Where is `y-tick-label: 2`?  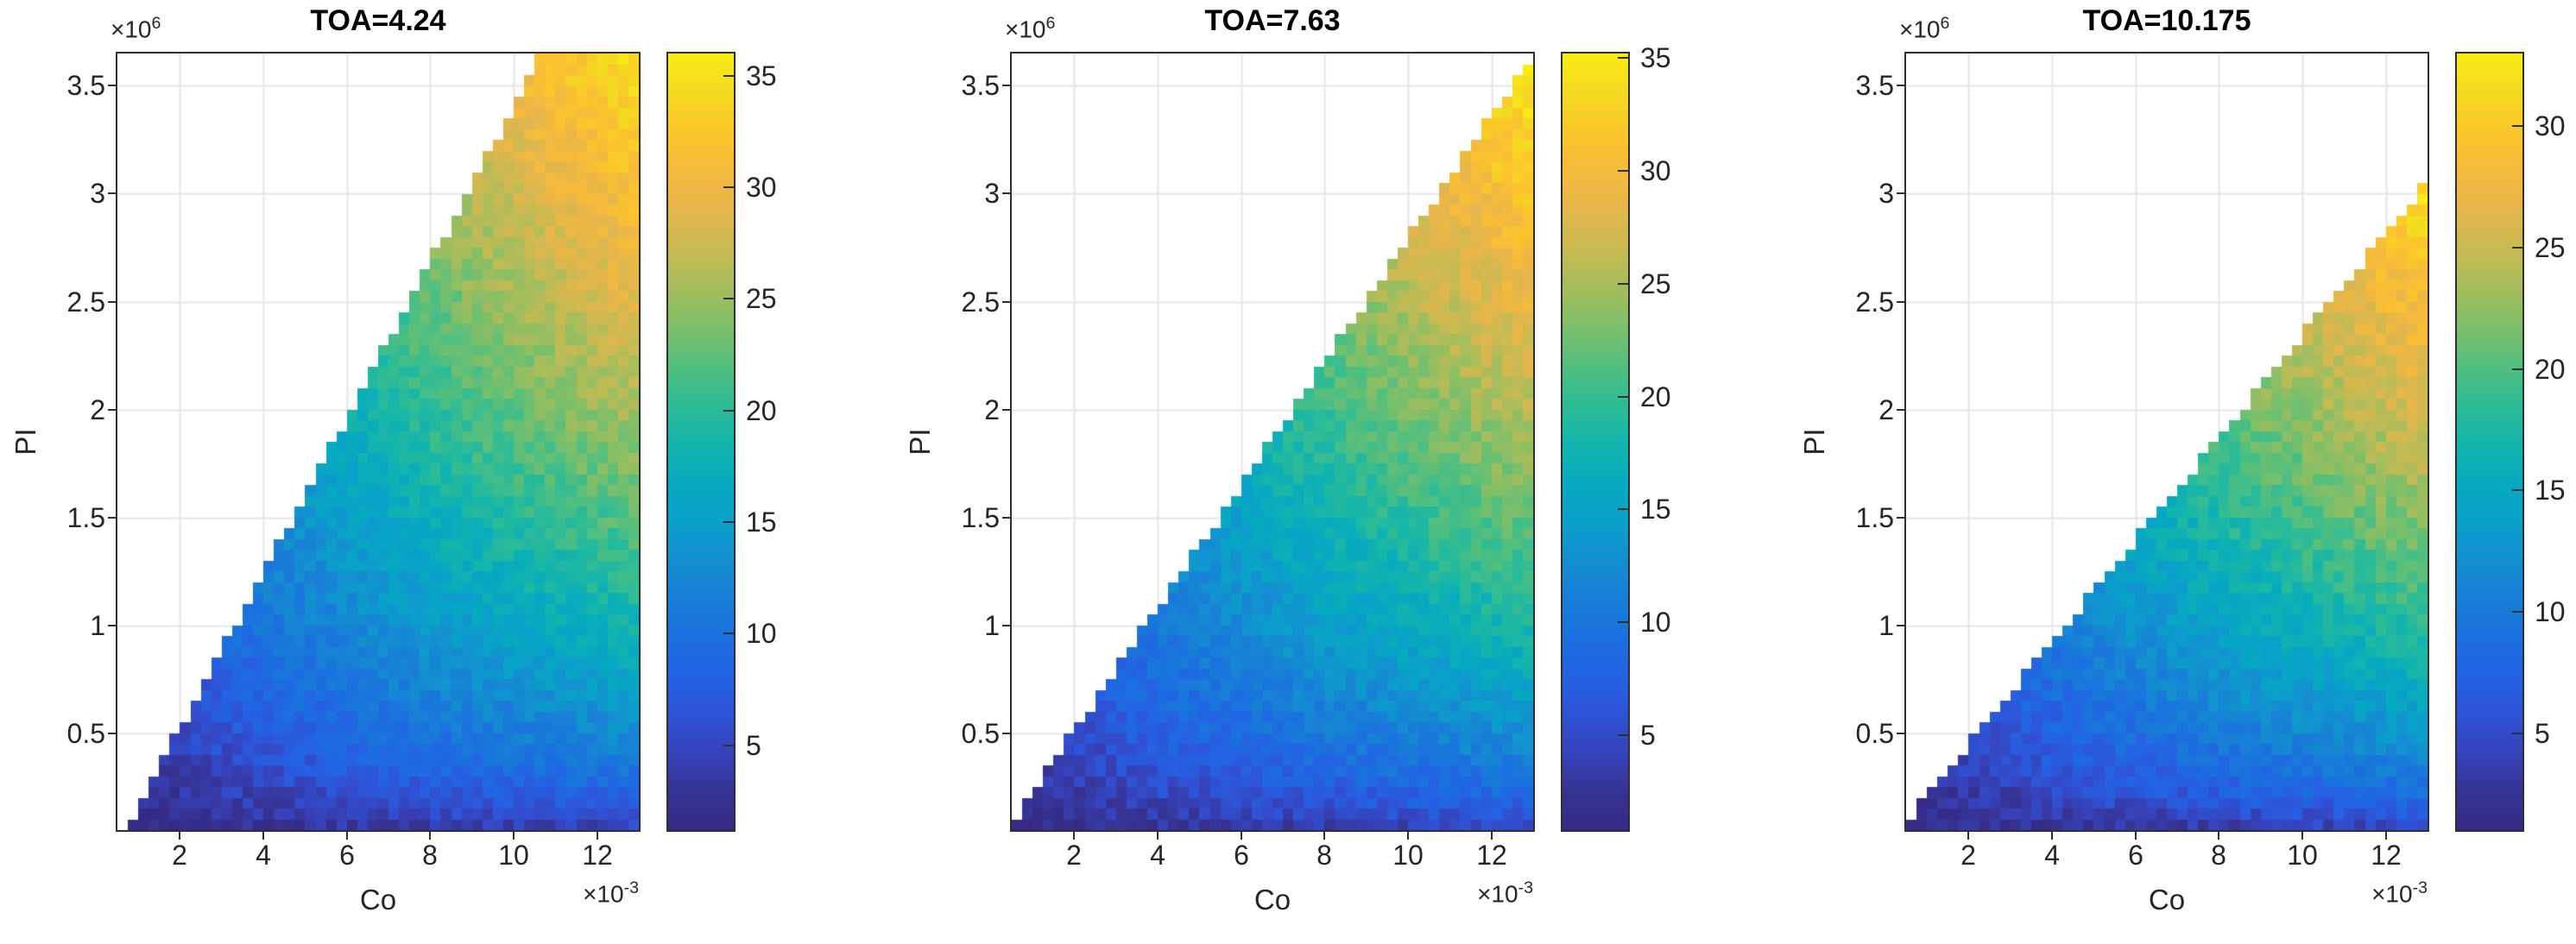 y-tick-label: 2 is located at coordinates (97, 409).